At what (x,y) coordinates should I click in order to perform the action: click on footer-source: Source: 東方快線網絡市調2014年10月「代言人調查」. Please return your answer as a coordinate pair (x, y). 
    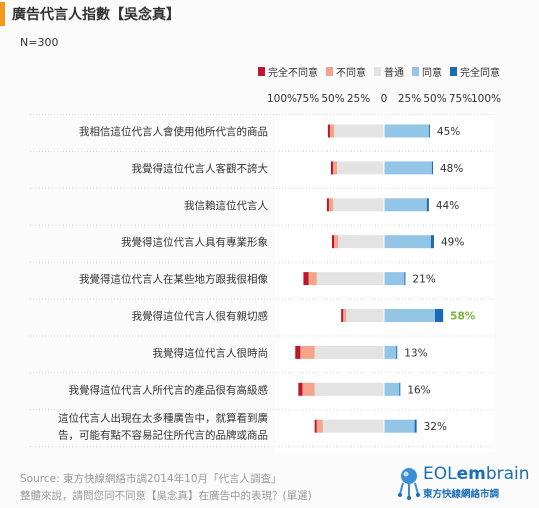
    Looking at the image, I should click on (151, 479).